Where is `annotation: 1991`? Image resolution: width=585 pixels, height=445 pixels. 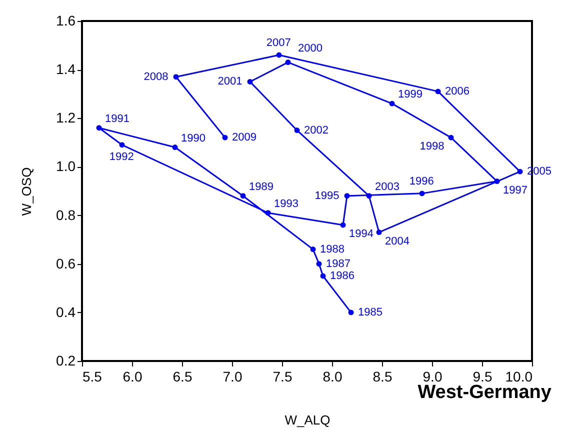 annotation: 1991 is located at coordinates (117, 118).